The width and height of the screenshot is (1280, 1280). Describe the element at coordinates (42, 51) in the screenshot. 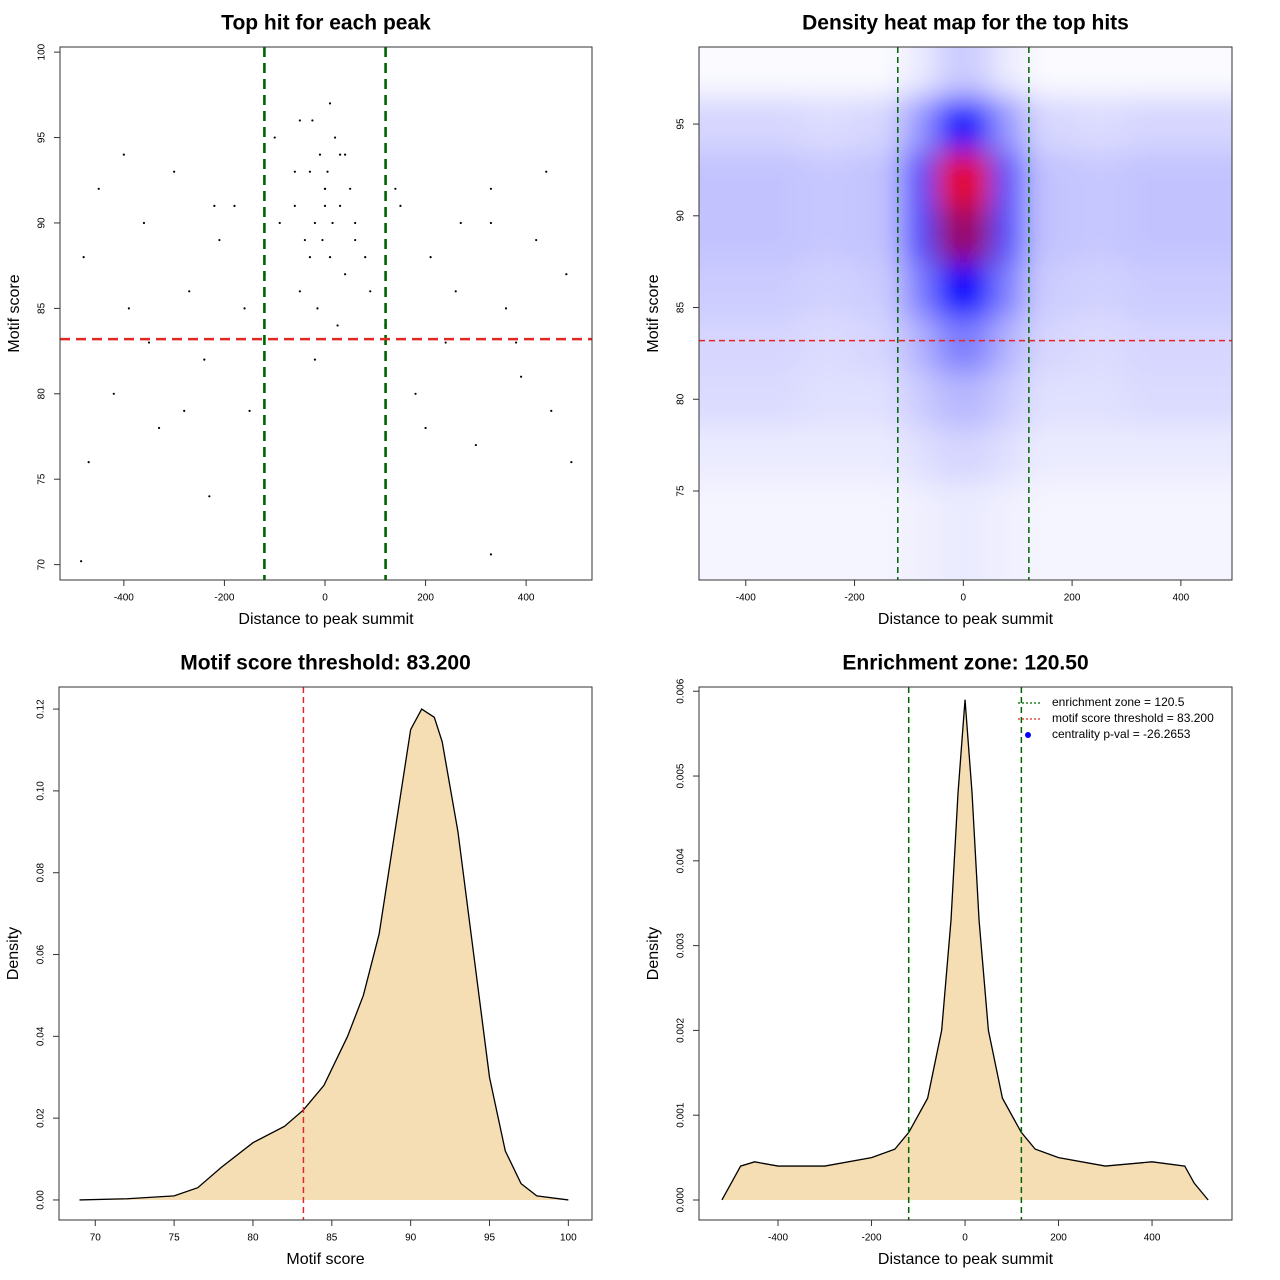

I see `y-tick-label: 100` at that location.